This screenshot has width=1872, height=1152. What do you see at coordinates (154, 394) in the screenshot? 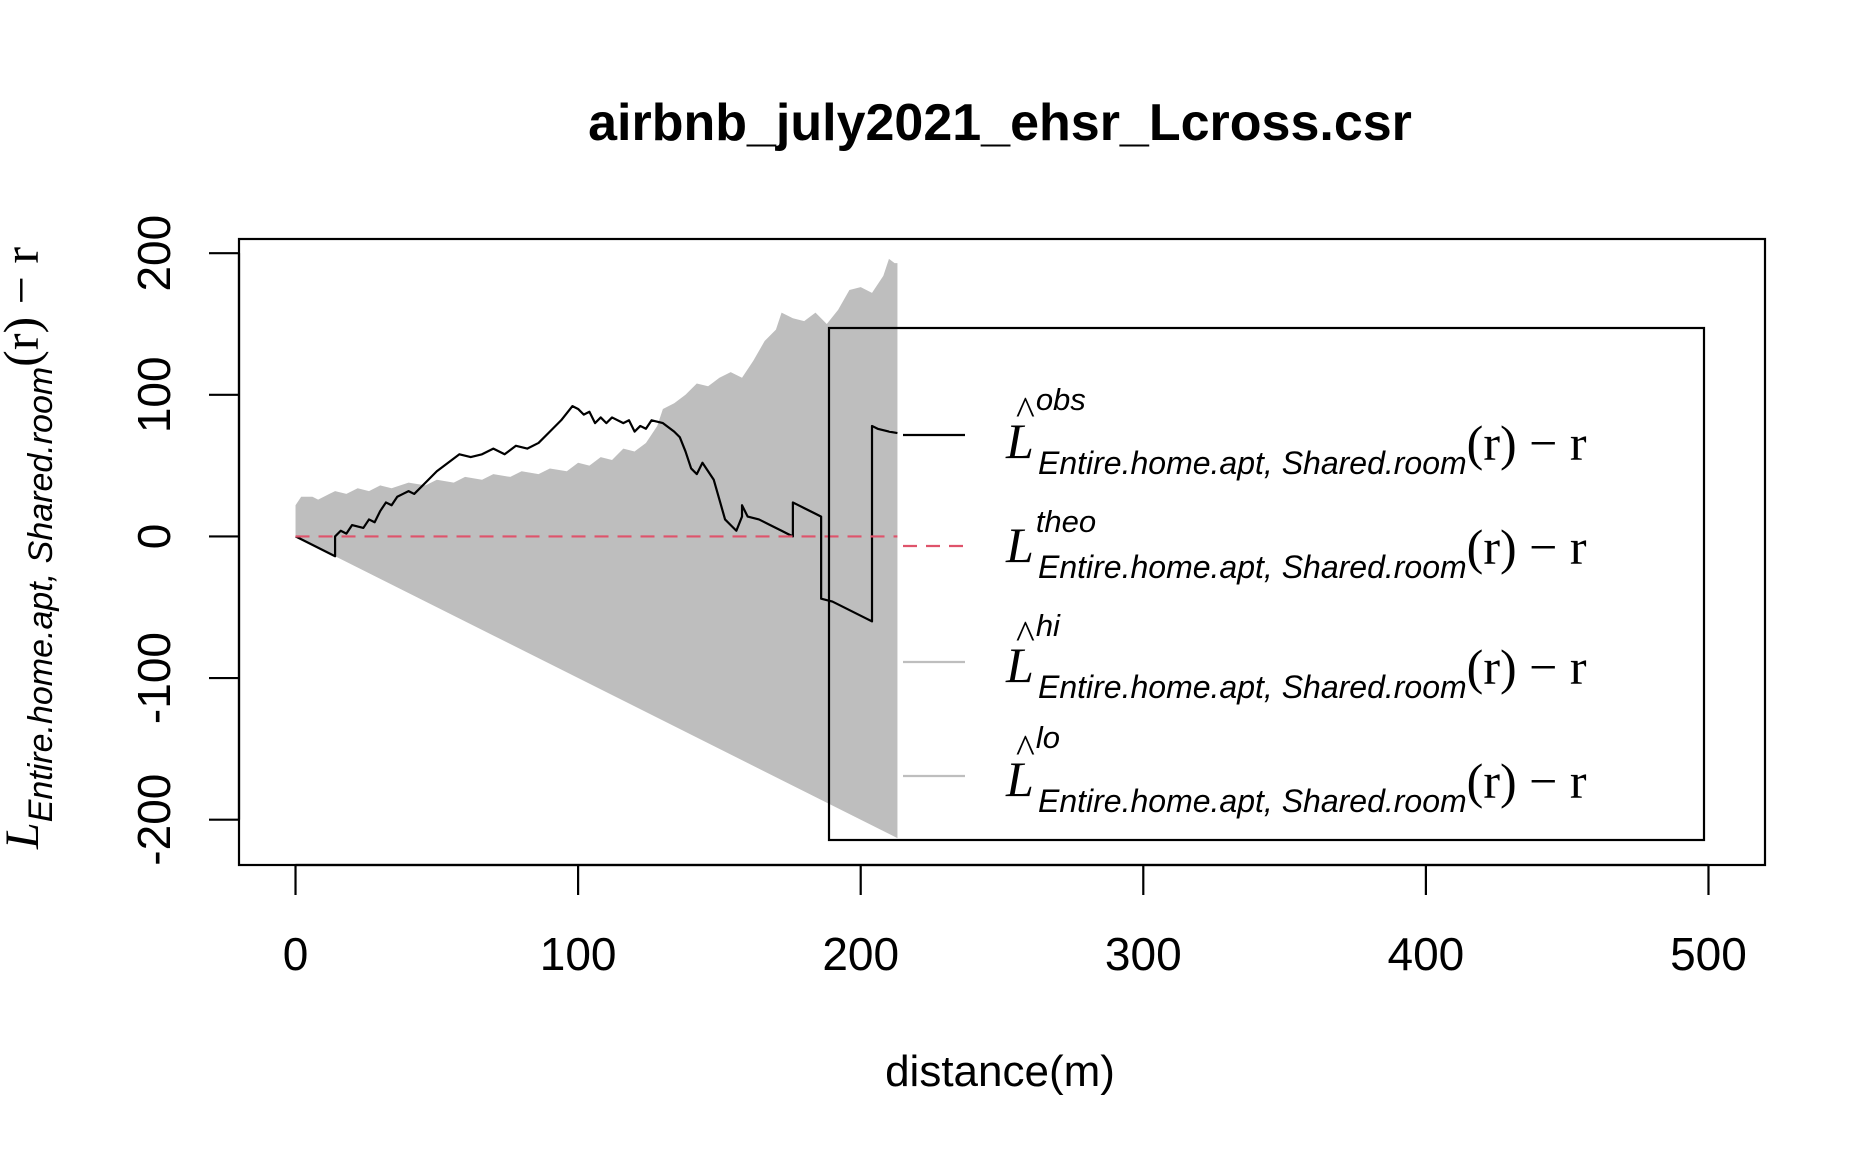
I see `y-tick-label: 100` at bounding box center [154, 394].